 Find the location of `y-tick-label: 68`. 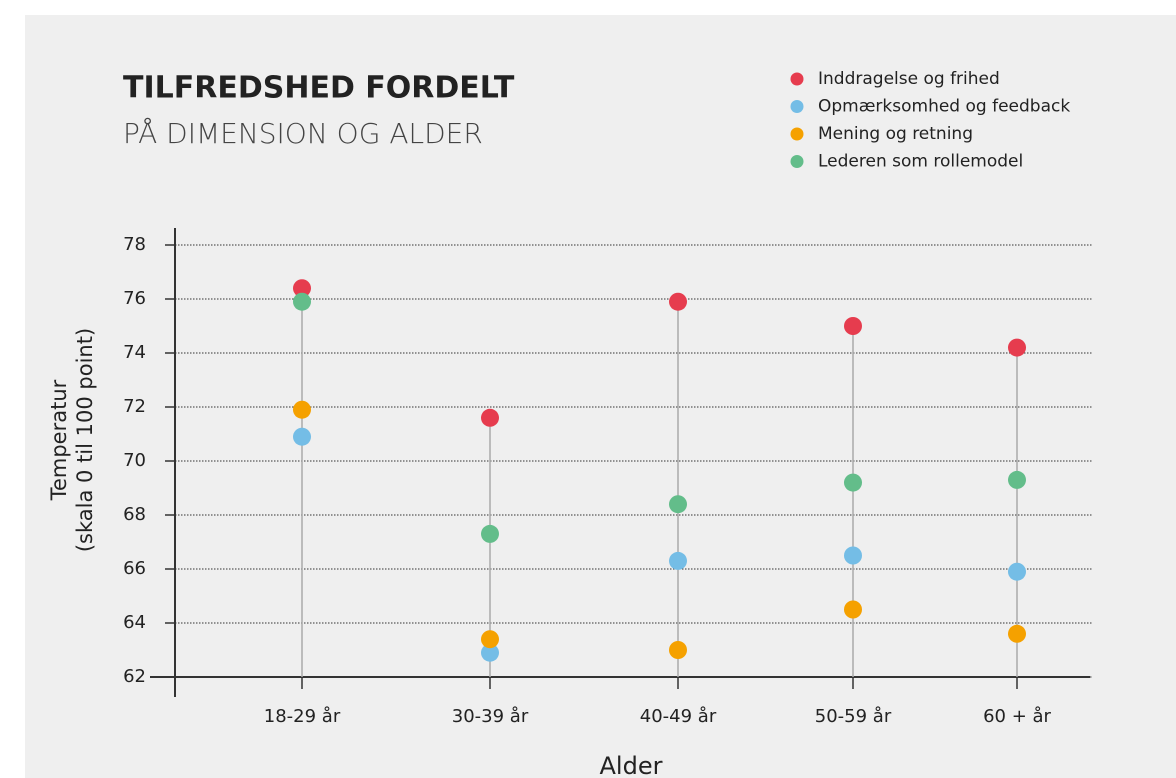

y-tick-label: 68 is located at coordinates (134, 514).